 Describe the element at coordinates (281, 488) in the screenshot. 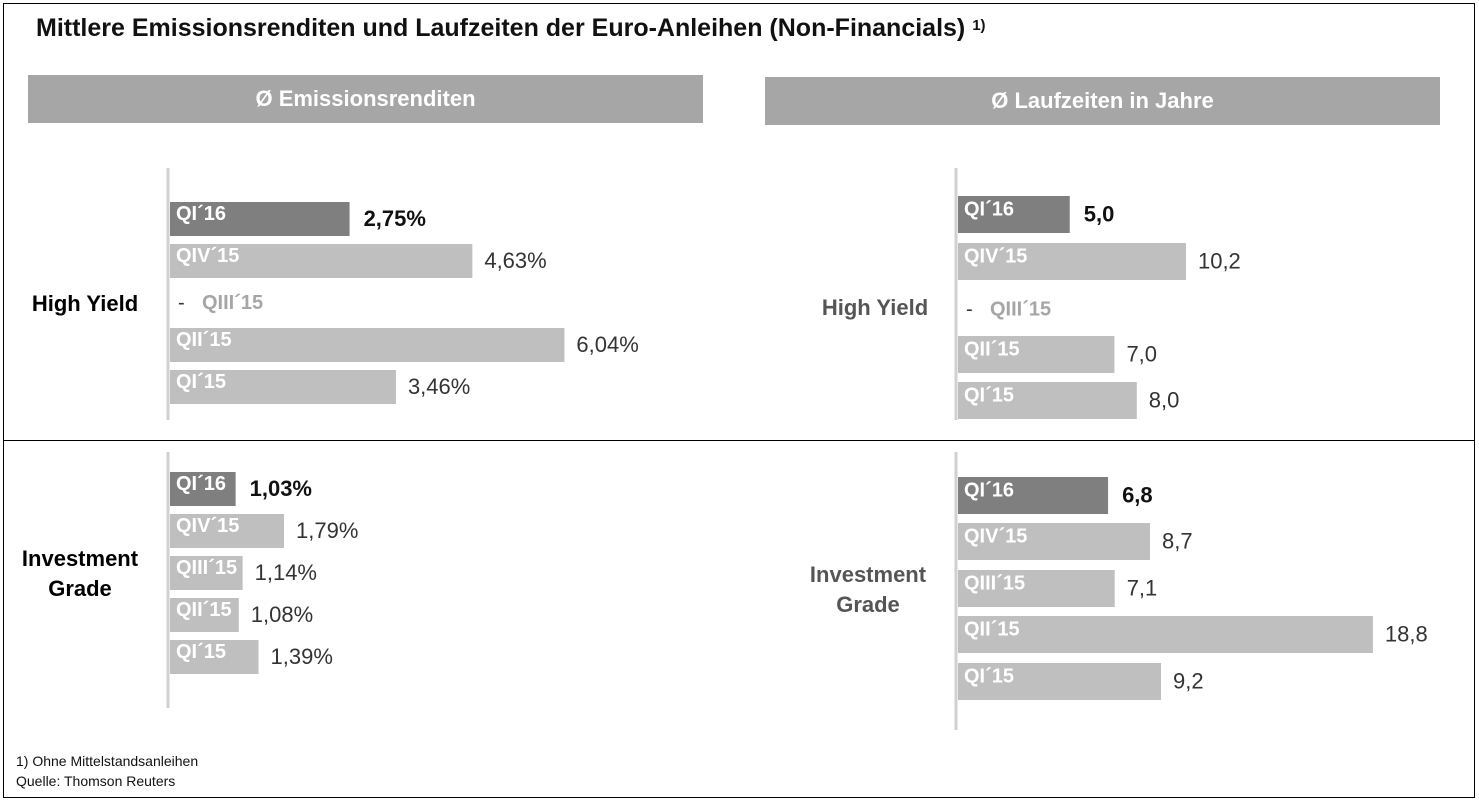

I see `data-label: 1,03%` at that location.